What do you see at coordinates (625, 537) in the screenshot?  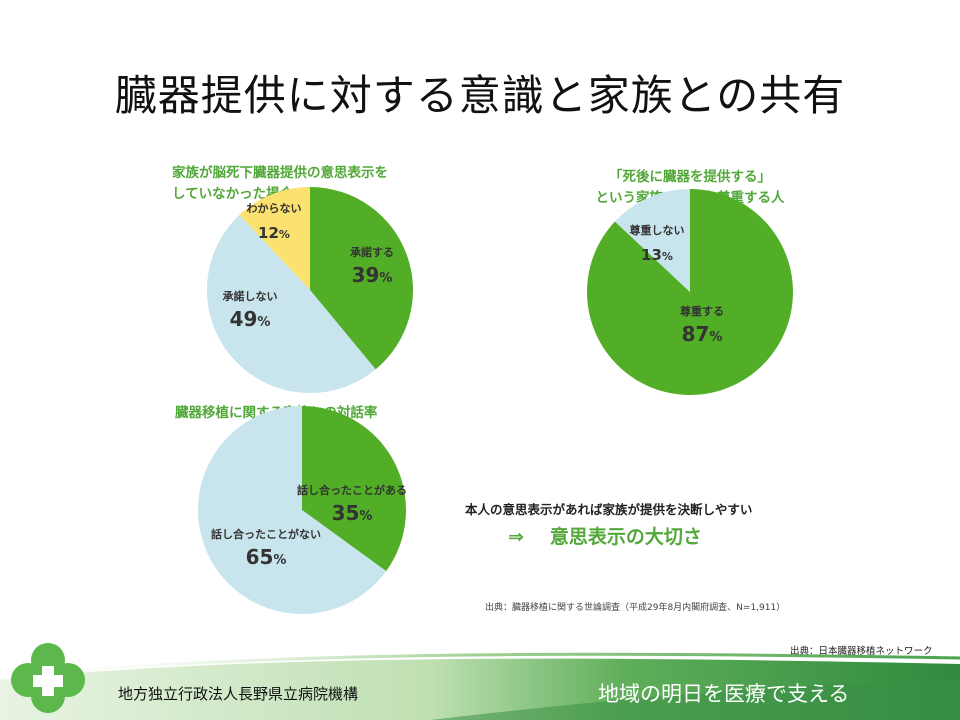 I see `emphasis-text: 意思表示の大切さ` at bounding box center [625, 537].